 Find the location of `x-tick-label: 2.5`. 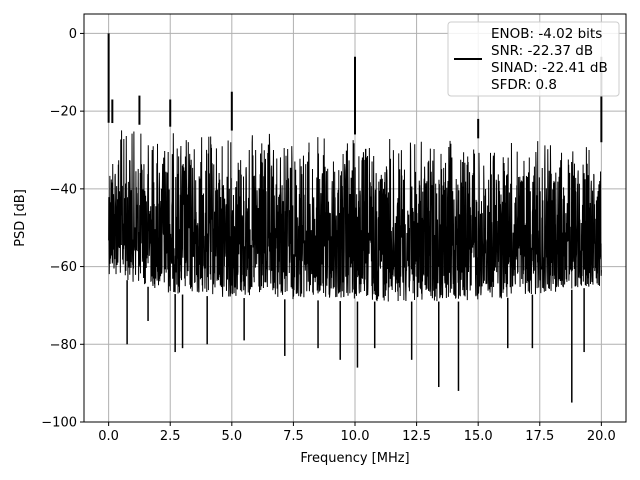

x-tick-label: 2.5 is located at coordinates (170, 436).